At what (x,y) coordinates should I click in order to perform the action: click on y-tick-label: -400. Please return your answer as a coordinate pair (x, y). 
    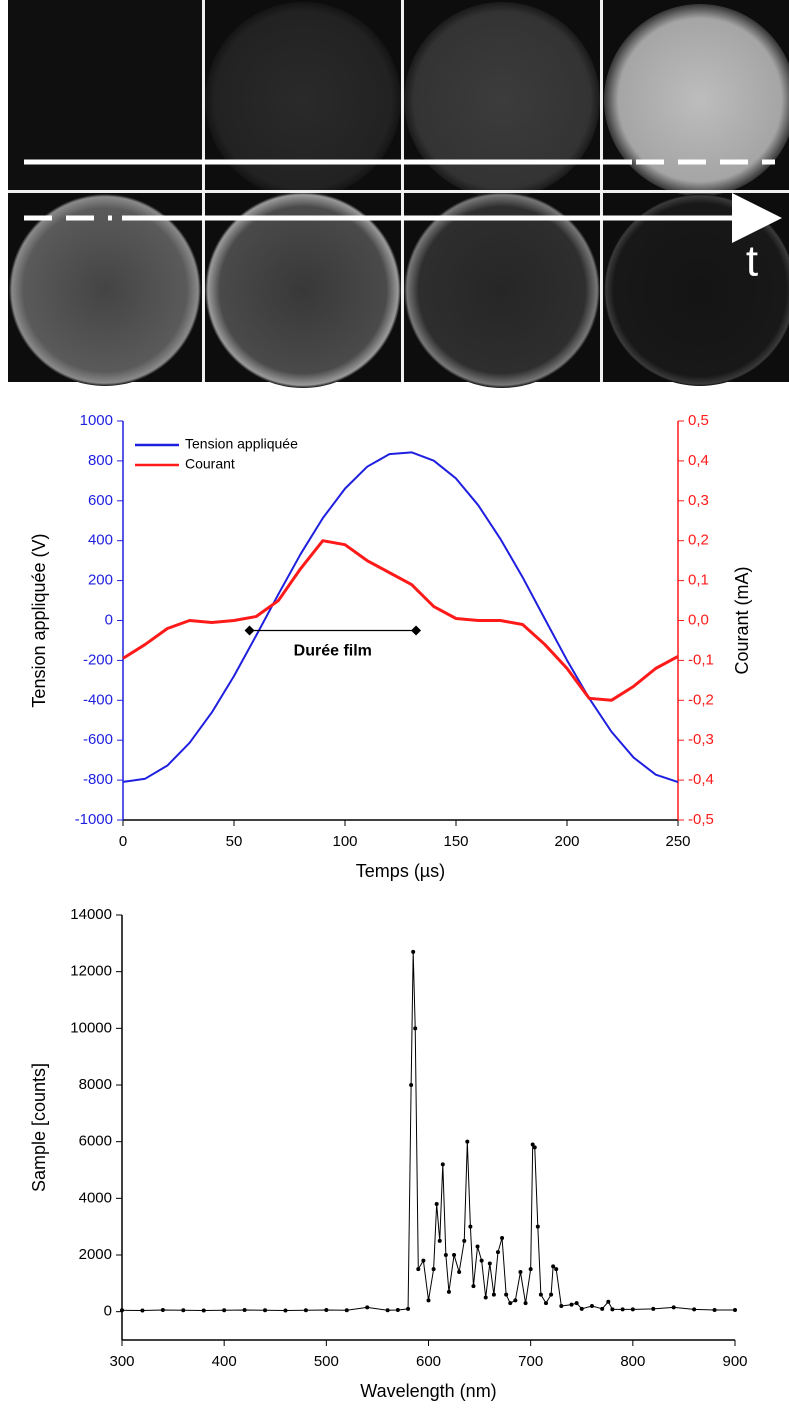
    Looking at the image, I should click on (98, 699).